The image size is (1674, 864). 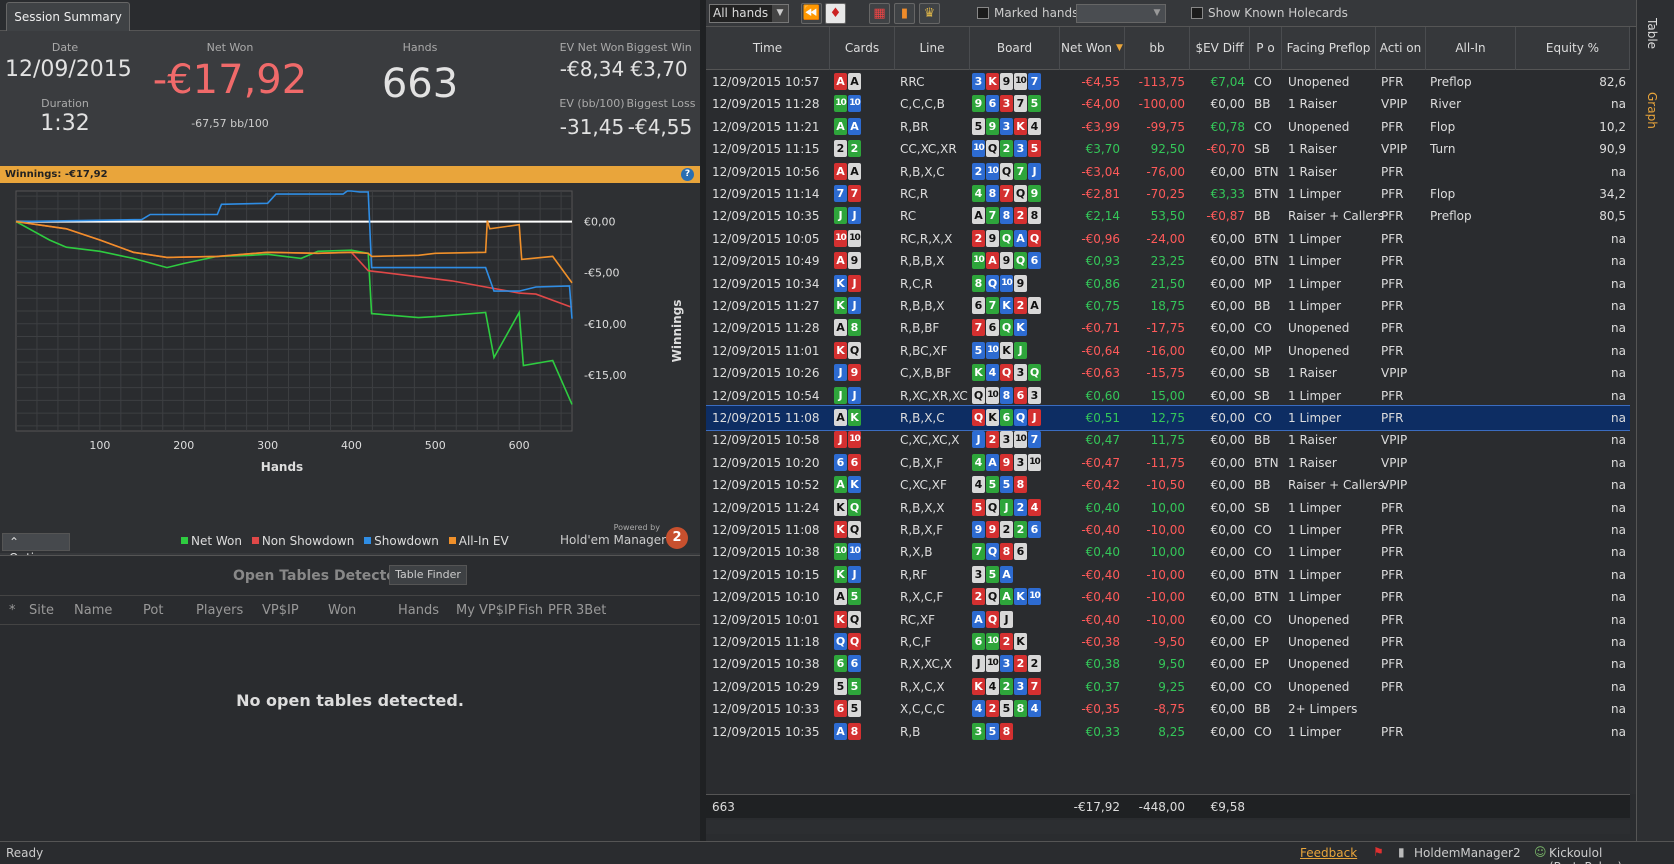 What do you see at coordinates (854, 171) in the screenshot?
I see `playing-card: A` at bounding box center [854, 171].